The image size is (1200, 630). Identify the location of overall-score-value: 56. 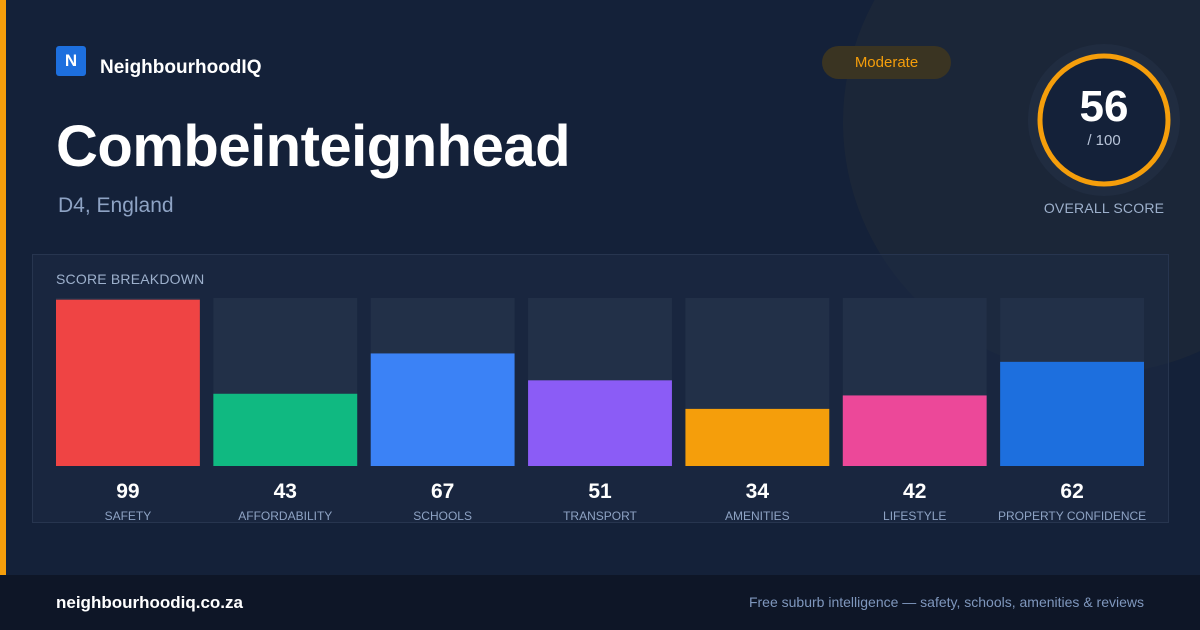
(1104, 106).